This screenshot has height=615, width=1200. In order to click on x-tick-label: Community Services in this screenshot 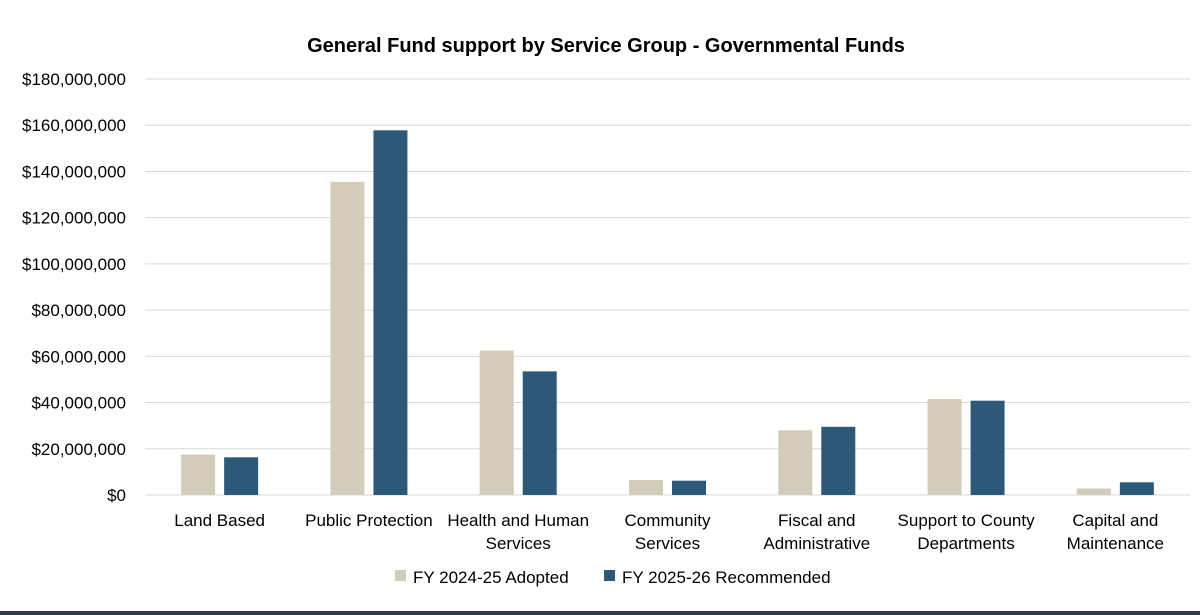, I will do `click(668, 532)`.